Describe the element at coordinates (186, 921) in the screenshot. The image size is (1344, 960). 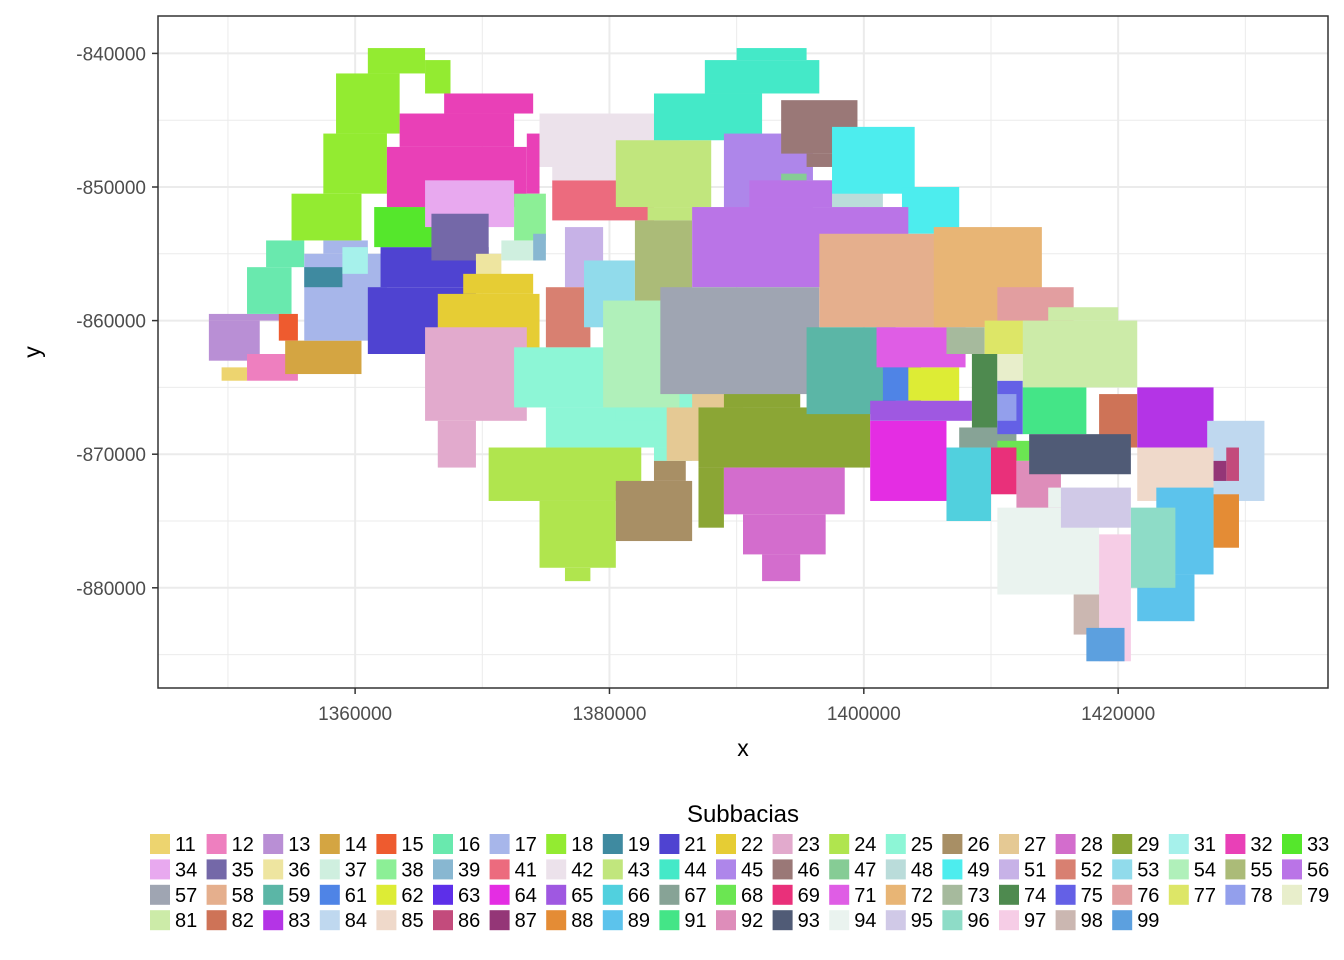
I see `legend-label-81: 81` at that location.